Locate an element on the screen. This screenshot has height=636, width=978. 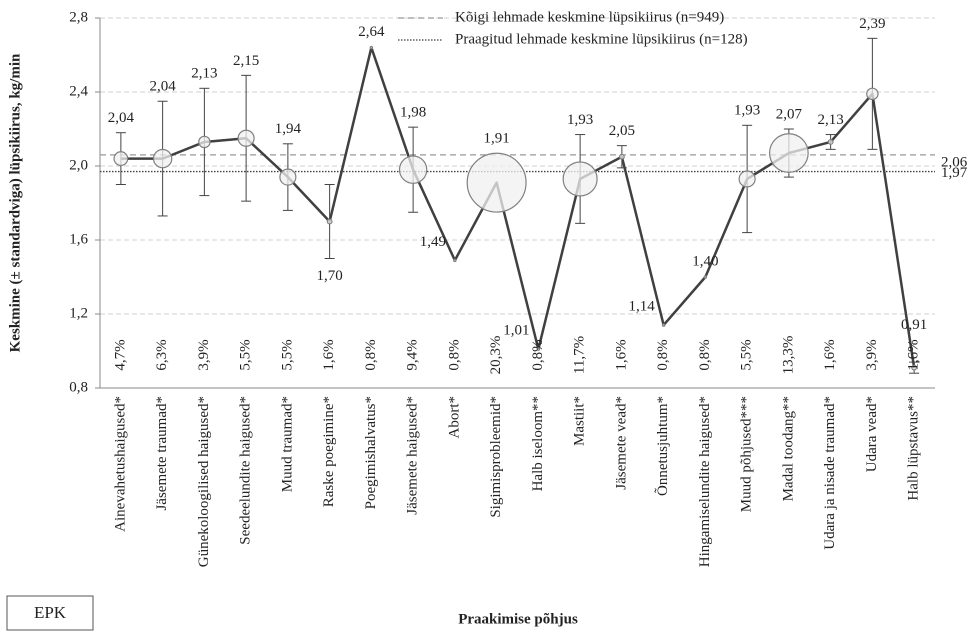
x-tick-label: Halb lüpstavus** is located at coordinates (914, 448).